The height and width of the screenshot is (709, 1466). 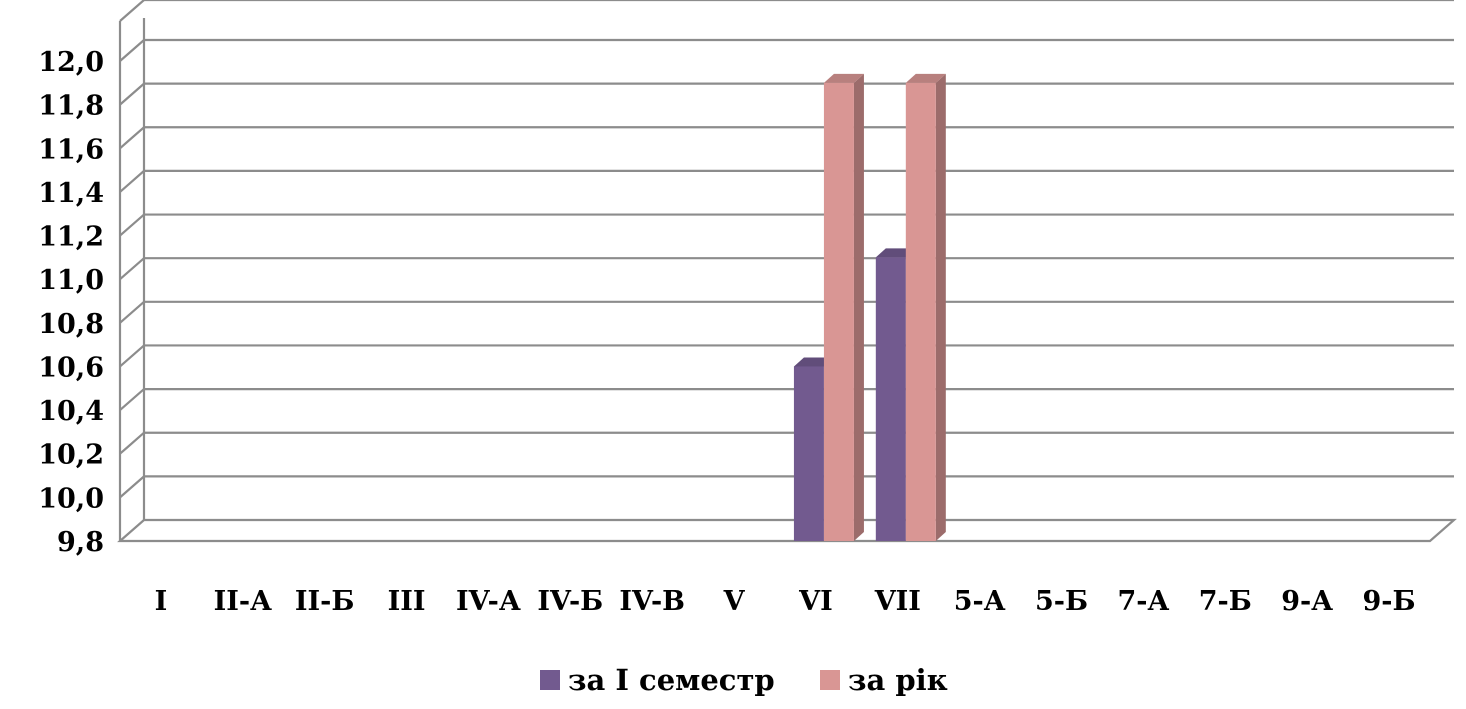 I want to click on x-category-label: 9-А, so click(x=1307, y=601).